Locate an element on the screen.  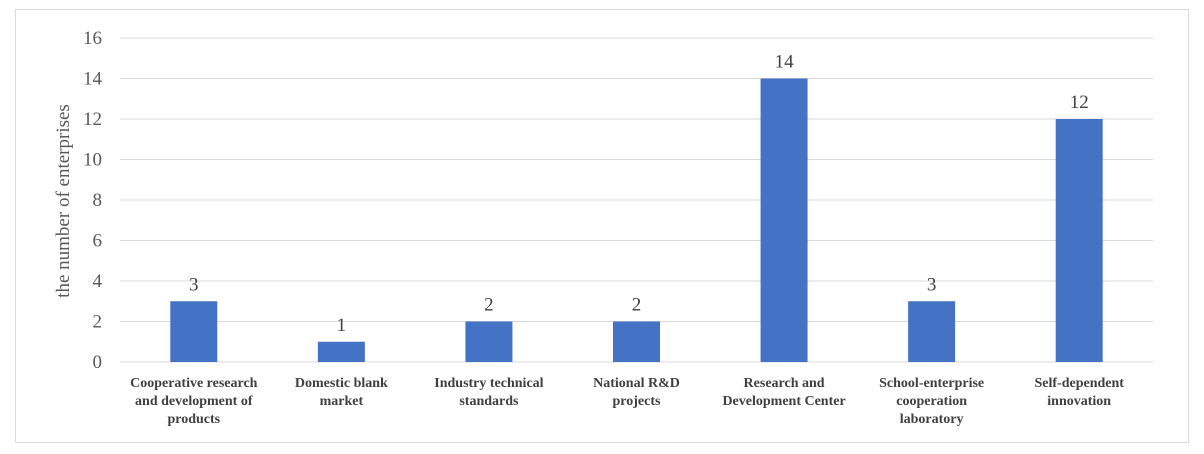
y-tick-label: 16 is located at coordinates (92, 38).